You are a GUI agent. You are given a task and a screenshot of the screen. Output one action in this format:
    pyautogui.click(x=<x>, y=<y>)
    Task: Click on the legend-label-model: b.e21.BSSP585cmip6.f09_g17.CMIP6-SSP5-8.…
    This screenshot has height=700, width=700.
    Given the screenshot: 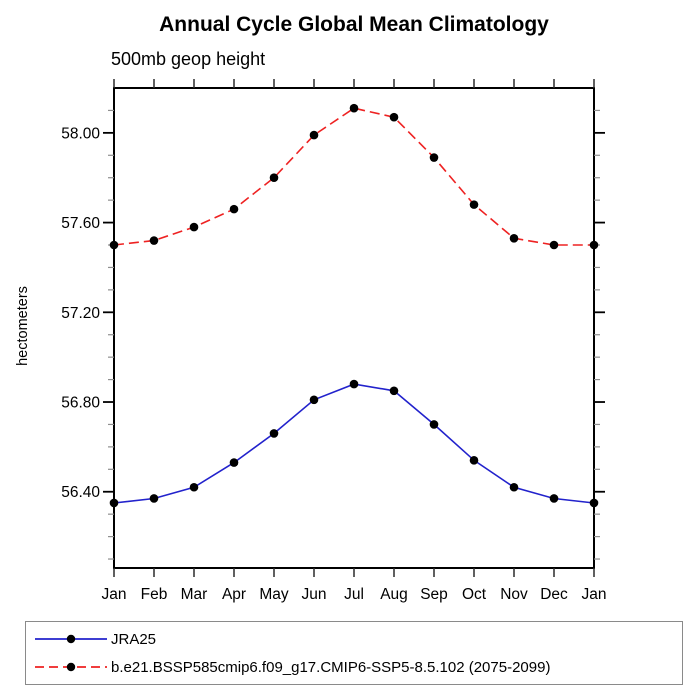 What is the action you would take?
    pyautogui.click(x=331, y=667)
    